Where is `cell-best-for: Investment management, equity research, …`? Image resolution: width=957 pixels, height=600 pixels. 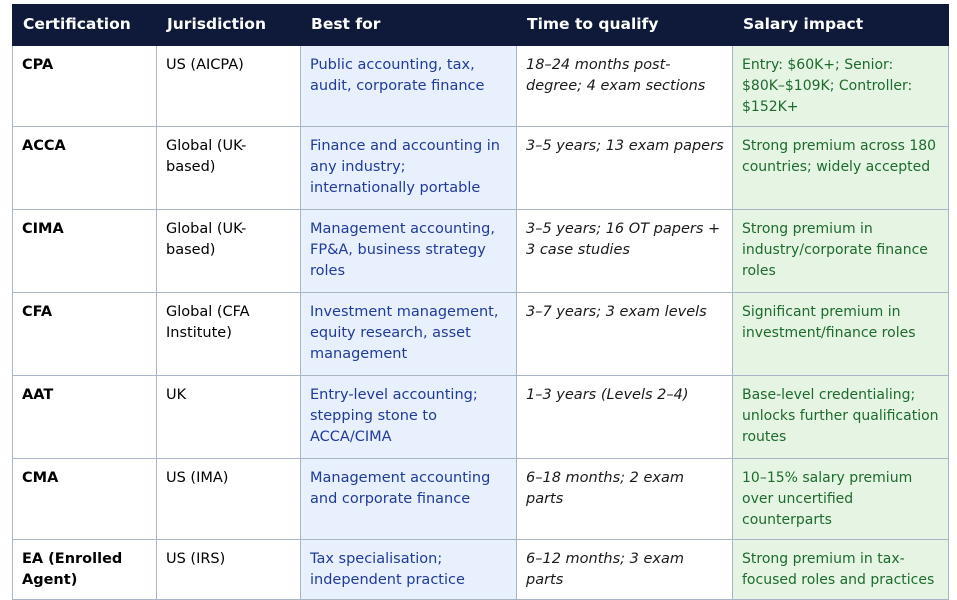 cell-best-for: Investment management, equity research, … is located at coordinates (408, 334).